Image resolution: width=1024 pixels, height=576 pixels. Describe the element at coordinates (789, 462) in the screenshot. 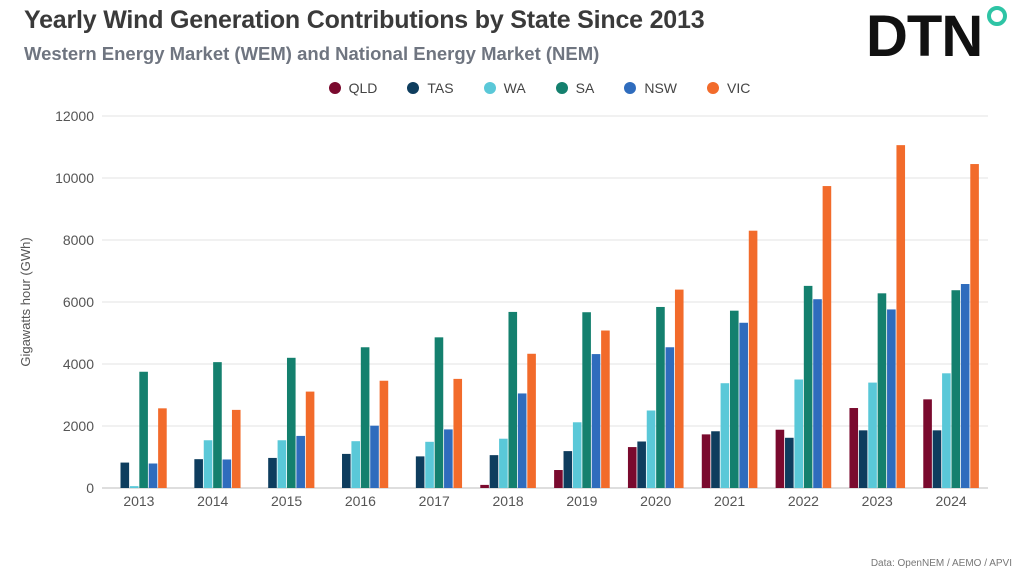

I see `bar-tas-2022` at that location.